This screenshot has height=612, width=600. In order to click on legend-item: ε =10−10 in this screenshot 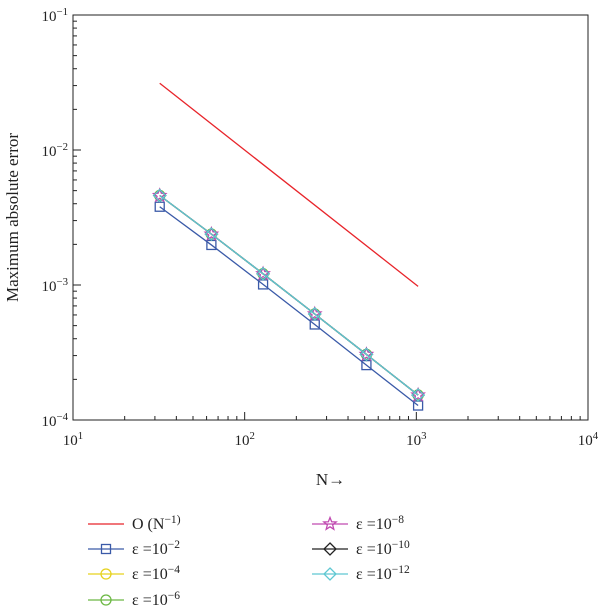, I will do `click(361, 548)`.